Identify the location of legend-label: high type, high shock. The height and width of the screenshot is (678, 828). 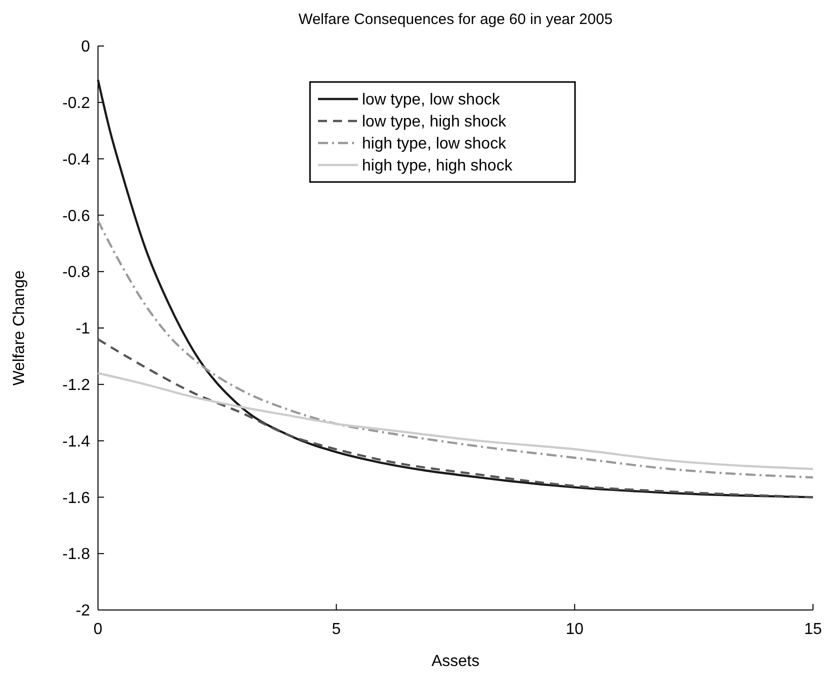
(438, 166).